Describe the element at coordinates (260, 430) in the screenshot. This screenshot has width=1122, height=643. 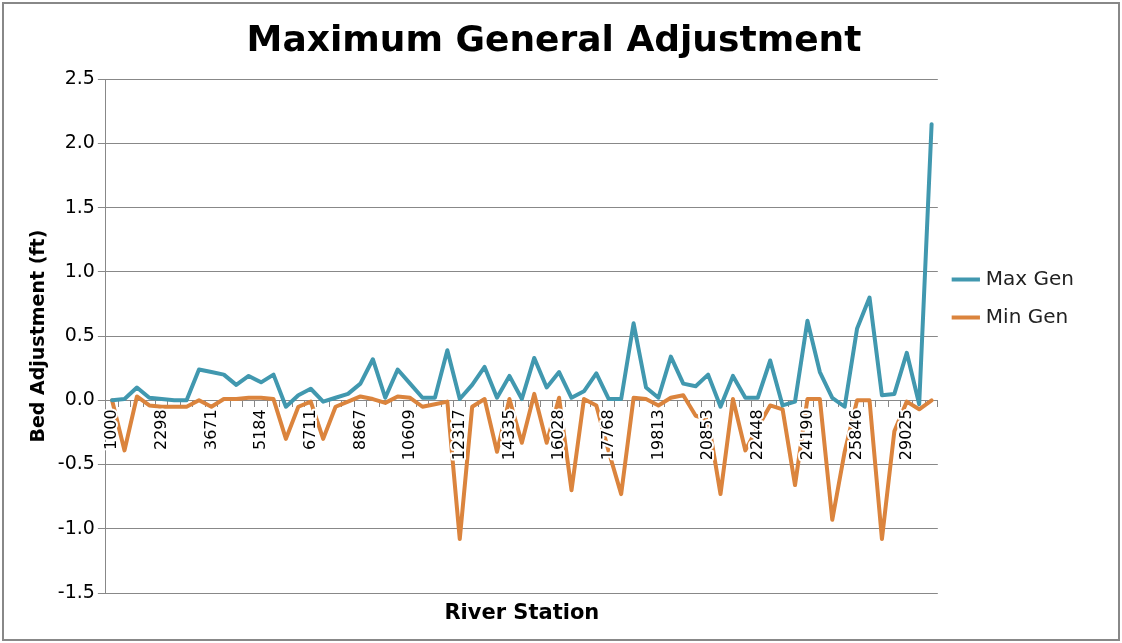
I see `x-tick-label: 5184` at that location.